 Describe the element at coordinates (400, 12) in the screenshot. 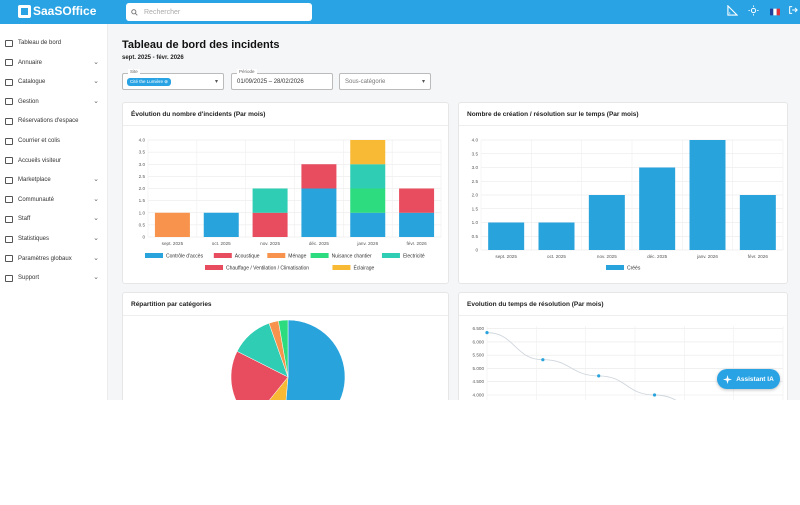

I see `top-bar: SaaSOffice Rechercher` at that location.